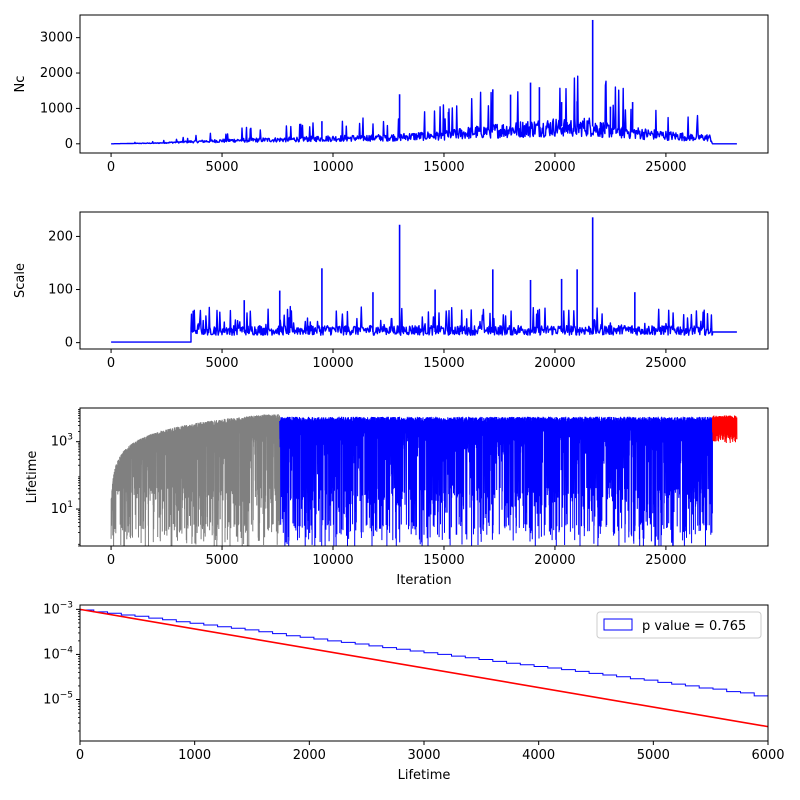  Describe the element at coordinates (767, 755) in the screenshot. I see `x-tick-label: 6000` at that location.